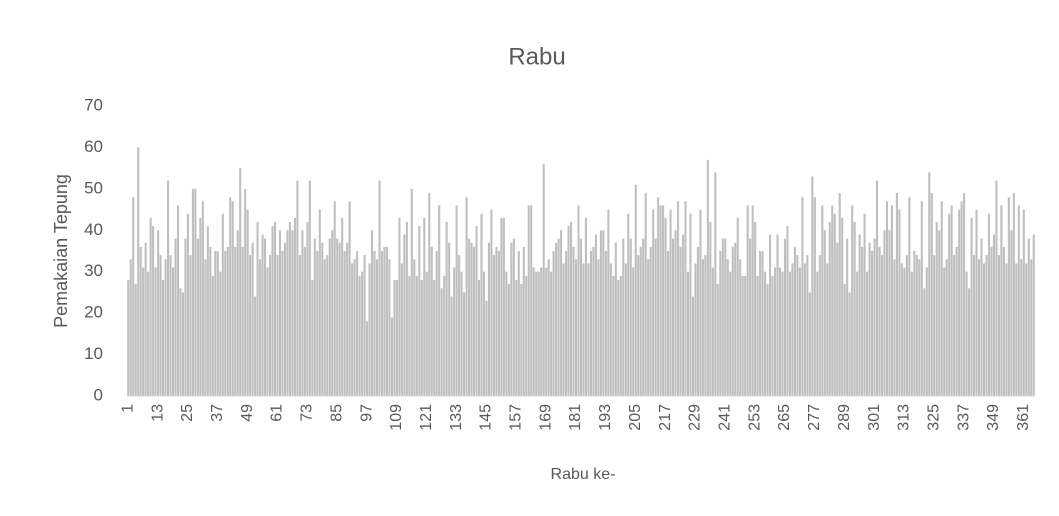  Describe the element at coordinates (426, 417) in the screenshot. I see `x-tick-label: 121` at that location.